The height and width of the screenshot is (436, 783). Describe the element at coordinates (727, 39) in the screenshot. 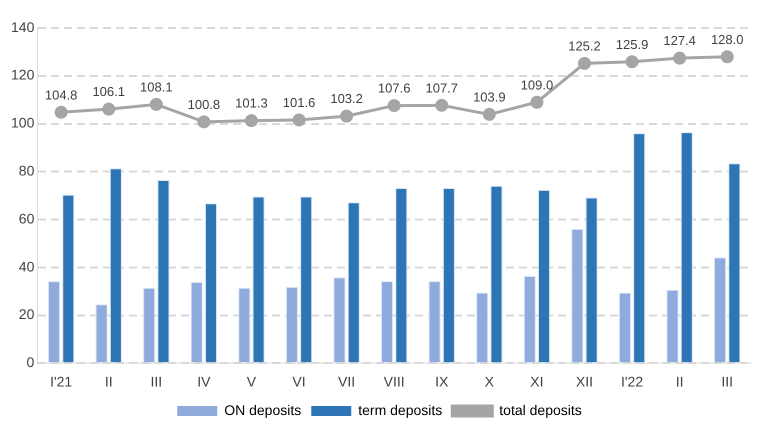

I see `data-label: 128.0` at that location.